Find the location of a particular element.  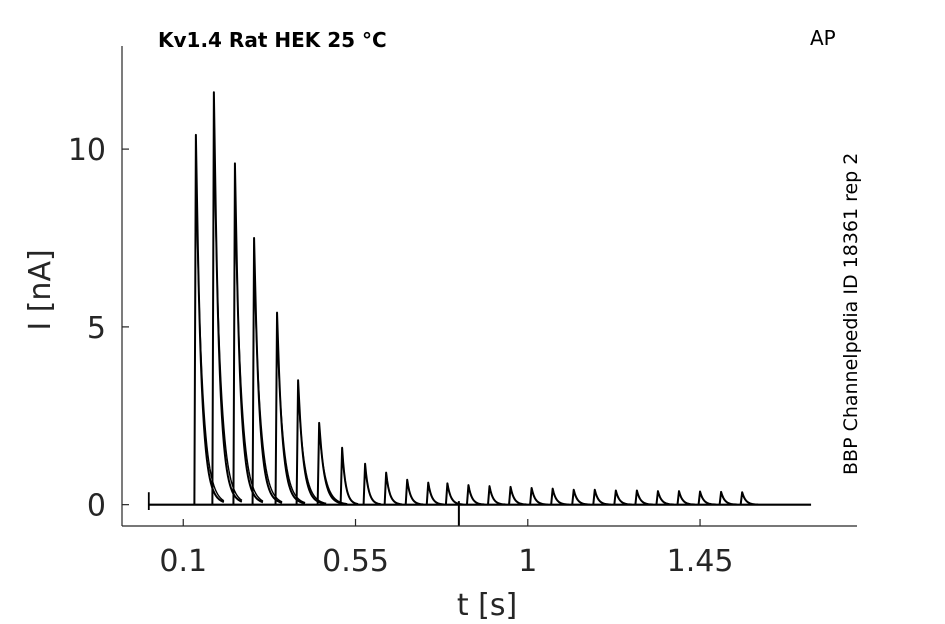

y-axis-ticks: 0 5 10 is located at coordinates (98, 328).